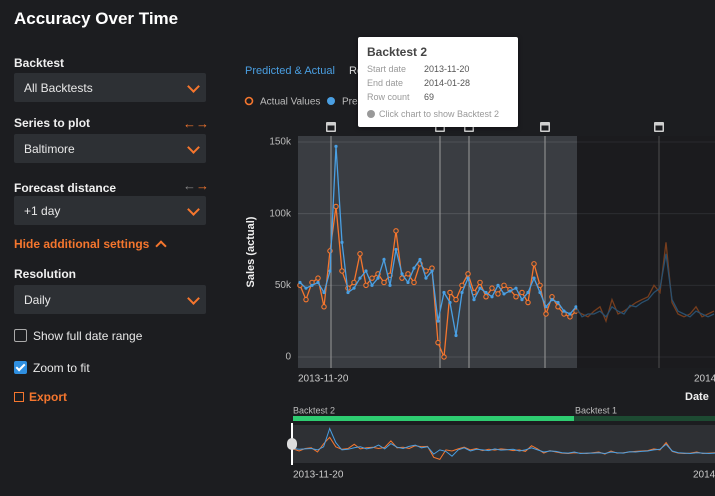 The height and width of the screenshot is (496, 715). I want to click on export-text: Export, so click(48, 397).